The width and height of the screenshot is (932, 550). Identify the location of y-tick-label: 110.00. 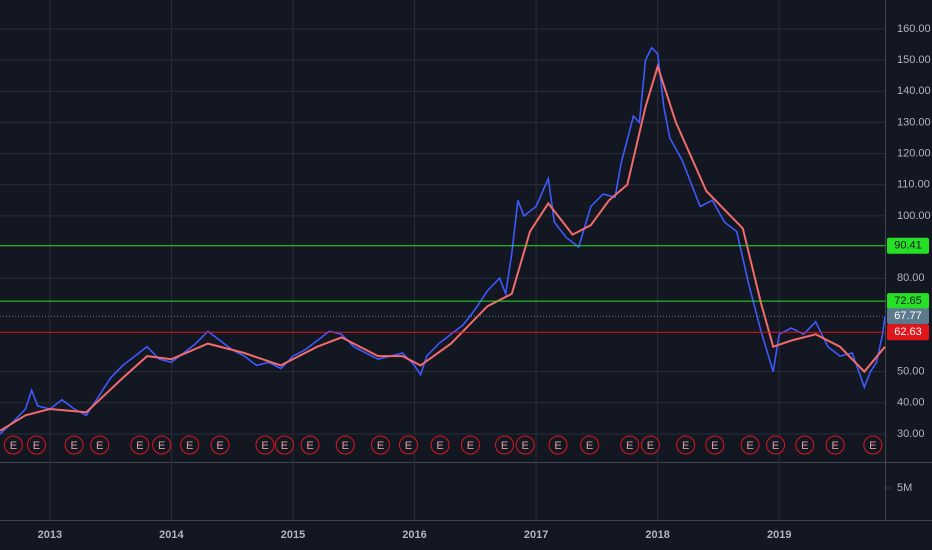
(913, 185).